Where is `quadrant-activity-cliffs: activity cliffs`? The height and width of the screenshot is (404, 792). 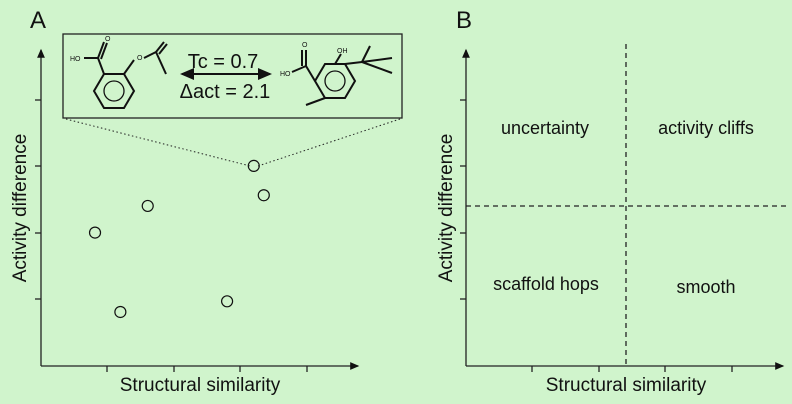 quadrant-activity-cliffs: activity cliffs is located at coordinates (706, 128).